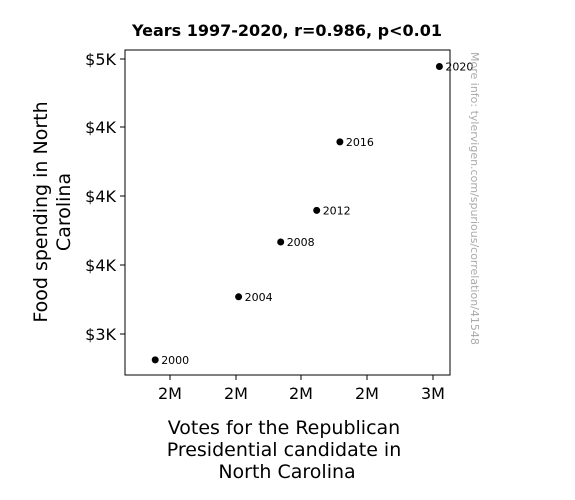 This screenshot has height=500, width=575. I want to click on y-axis-label-line-1: Food spending in North, so click(41, 211).